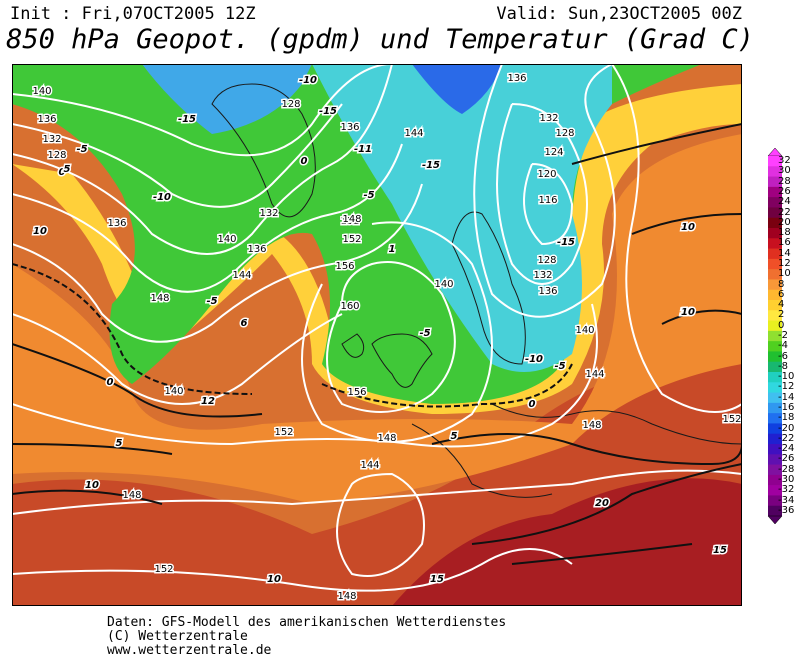 The width and height of the screenshot is (802, 658). Describe the element at coordinates (786, 469) in the screenshot. I see `legend-label: -28` at that location.